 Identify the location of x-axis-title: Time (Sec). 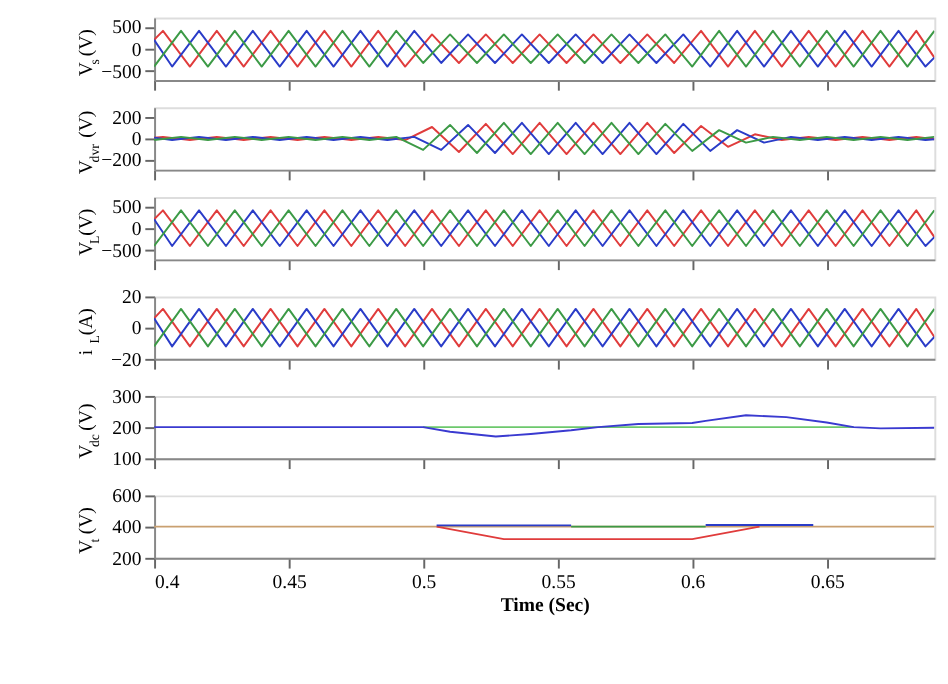
(545, 606).